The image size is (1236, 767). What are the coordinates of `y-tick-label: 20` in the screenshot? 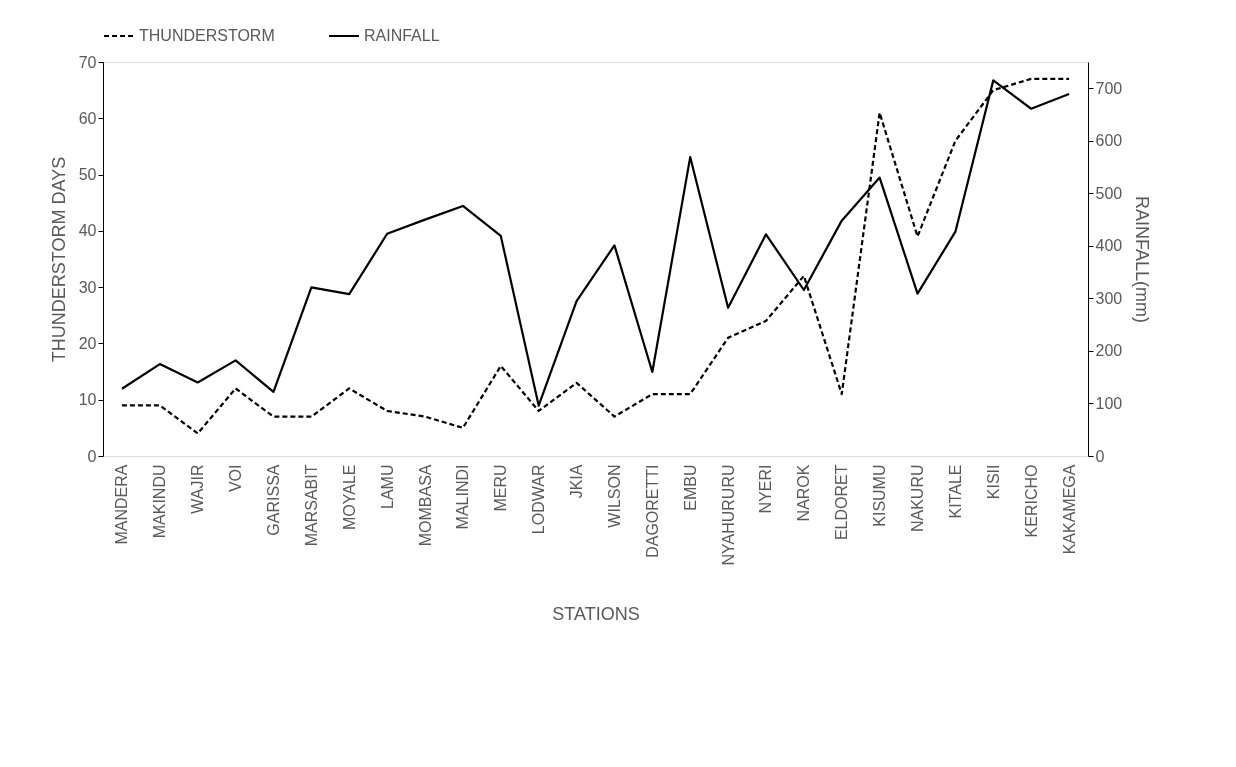 It's located at (87, 343).